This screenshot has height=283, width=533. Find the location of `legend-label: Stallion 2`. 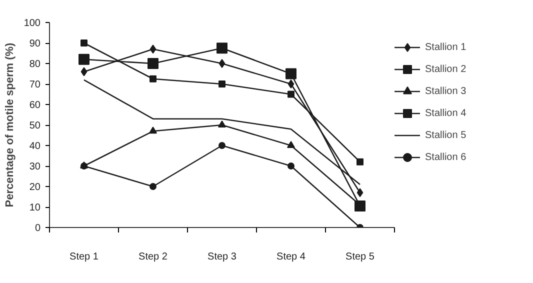

legend-label: Stallion 2 is located at coordinates (445, 69).